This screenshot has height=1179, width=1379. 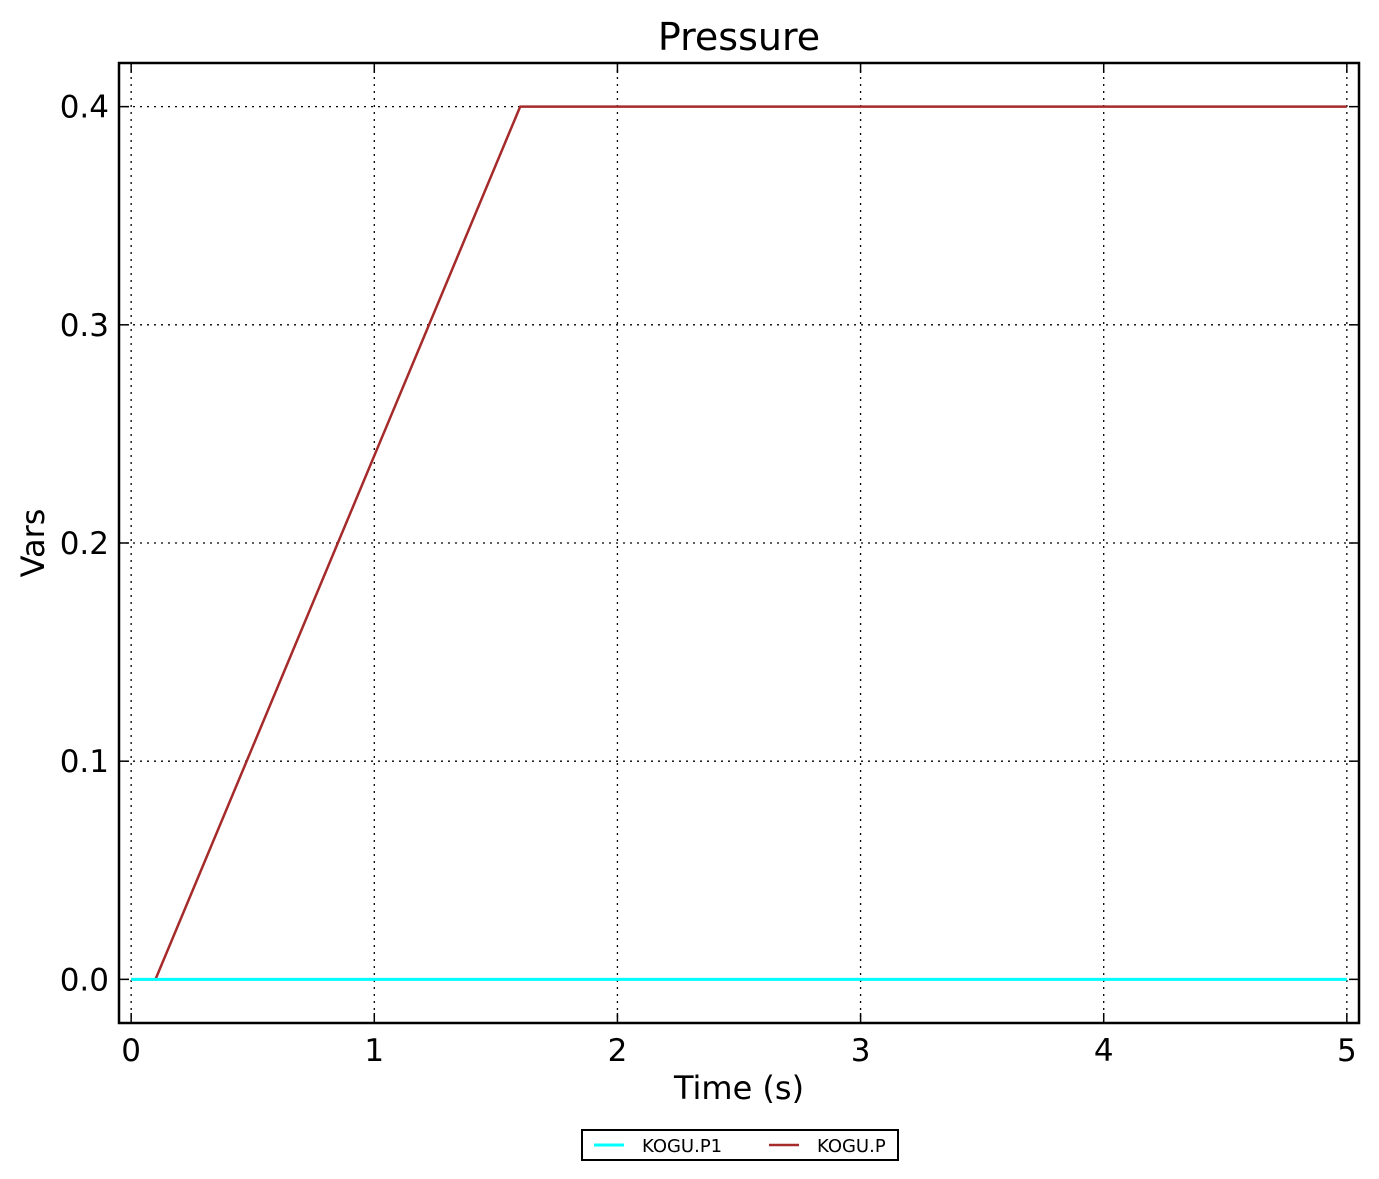 I want to click on y-tick-label: 0.1, so click(x=84, y=762).